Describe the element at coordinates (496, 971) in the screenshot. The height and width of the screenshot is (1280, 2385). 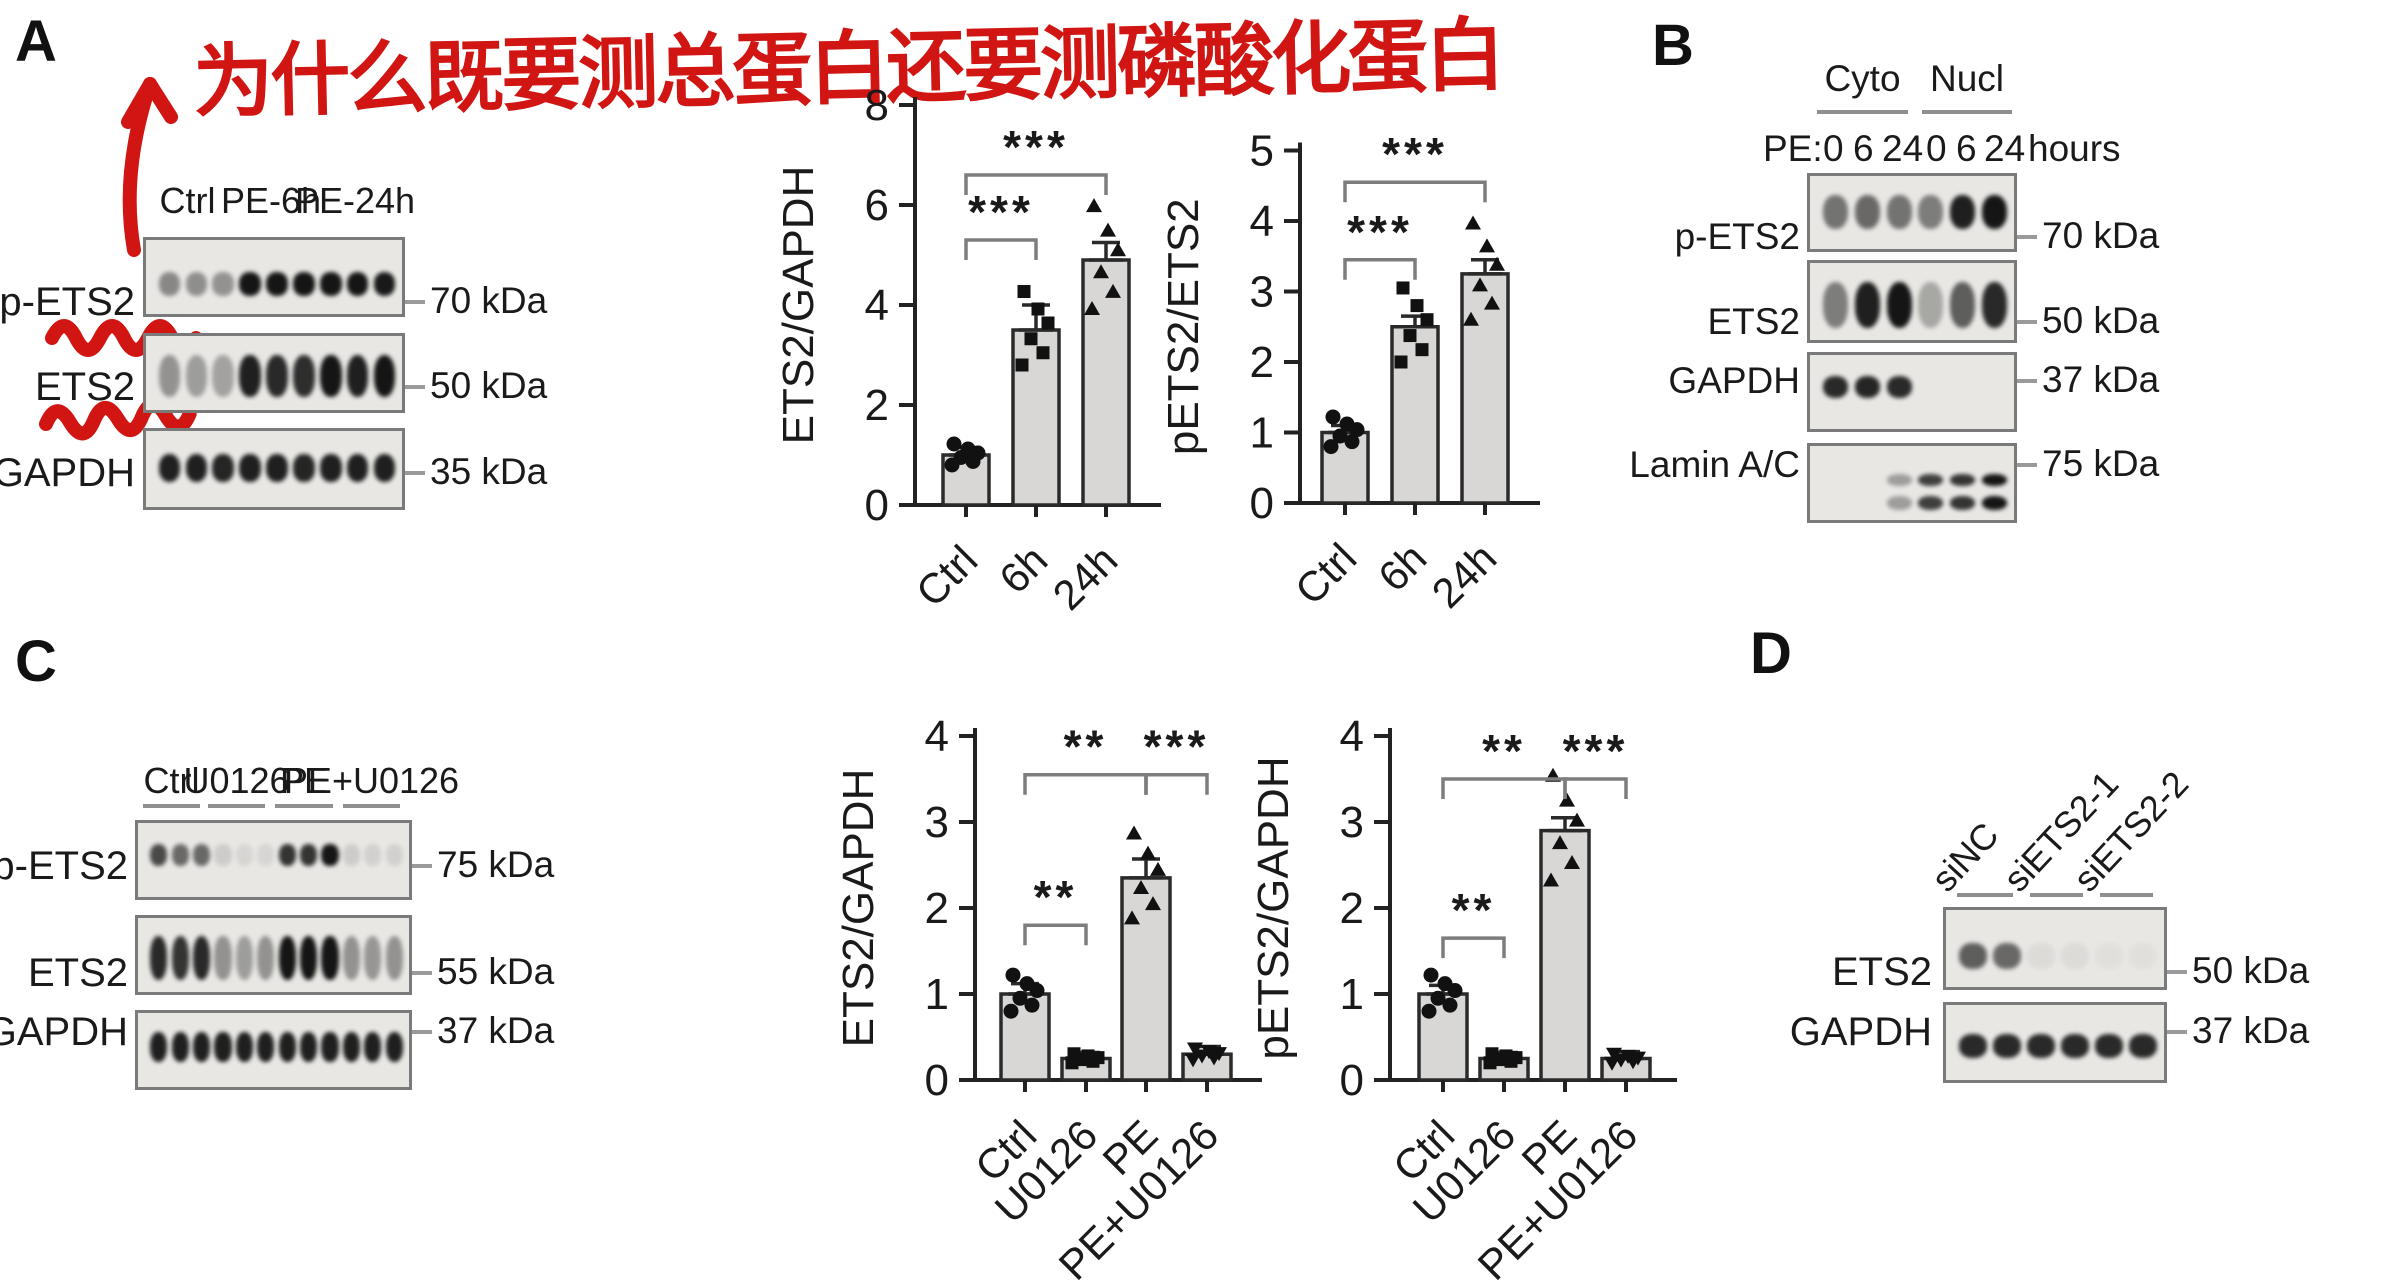
I see `kda-label: 55 kDa` at that location.